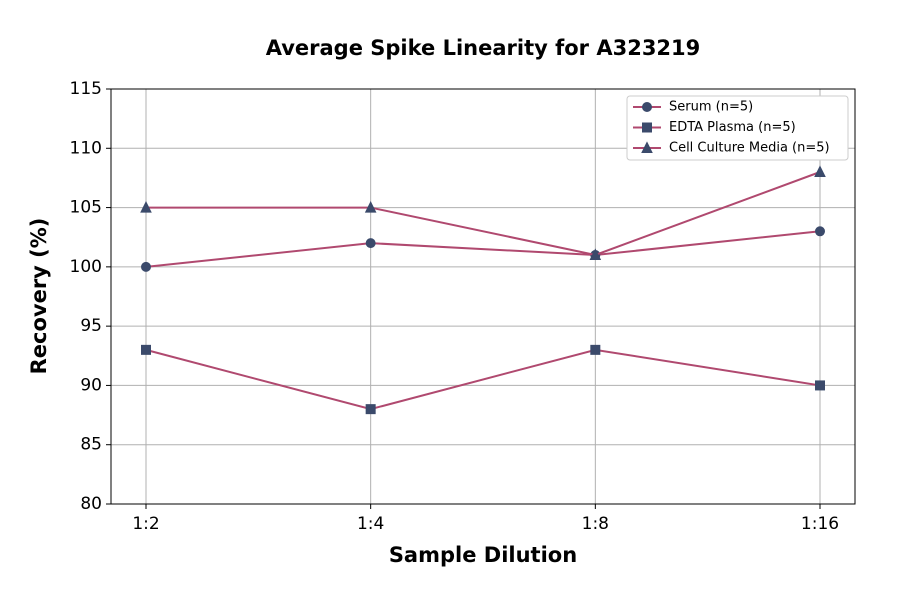 Image resolution: width=900 pixels, height=598 pixels. What do you see at coordinates (820, 524) in the screenshot?
I see `x-tick-label: 1:16` at bounding box center [820, 524].